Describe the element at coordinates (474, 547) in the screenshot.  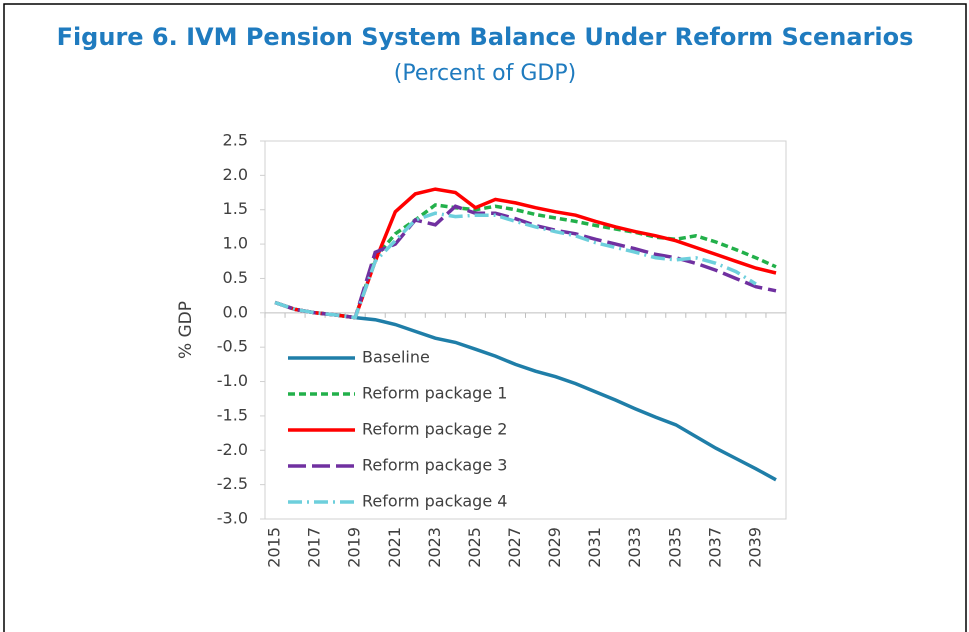
I see `x-tick-label: 2025` at that location.